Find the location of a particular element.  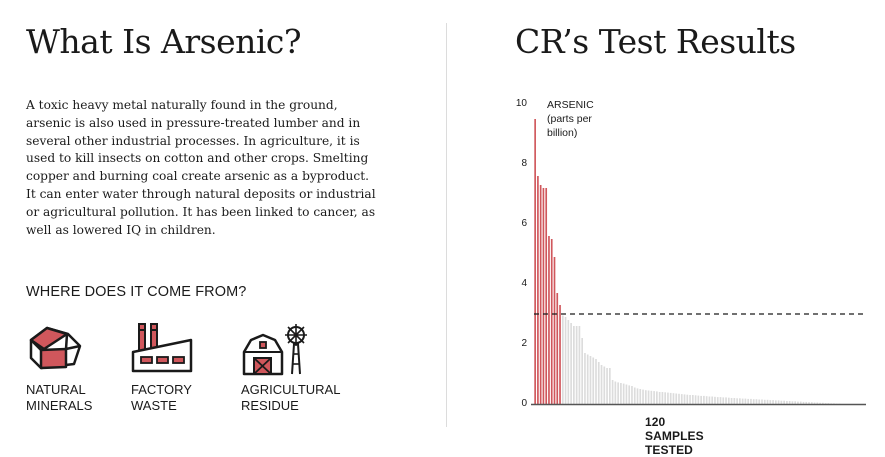

source-label: FACTORY WASTE is located at coordinates (161, 397).